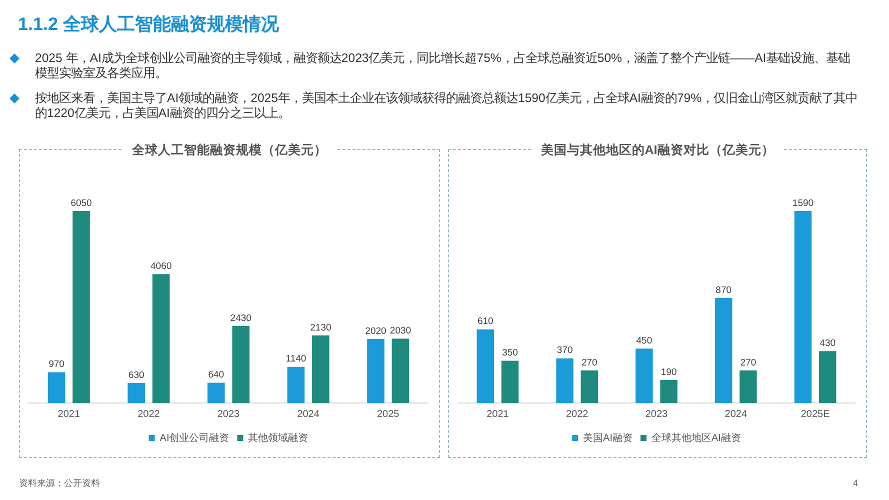 Image resolution: width=889 pixels, height=500 pixels. What do you see at coordinates (644, 341) in the screenshot?
I see `data-label: 450` at bounding box center [644, 341].